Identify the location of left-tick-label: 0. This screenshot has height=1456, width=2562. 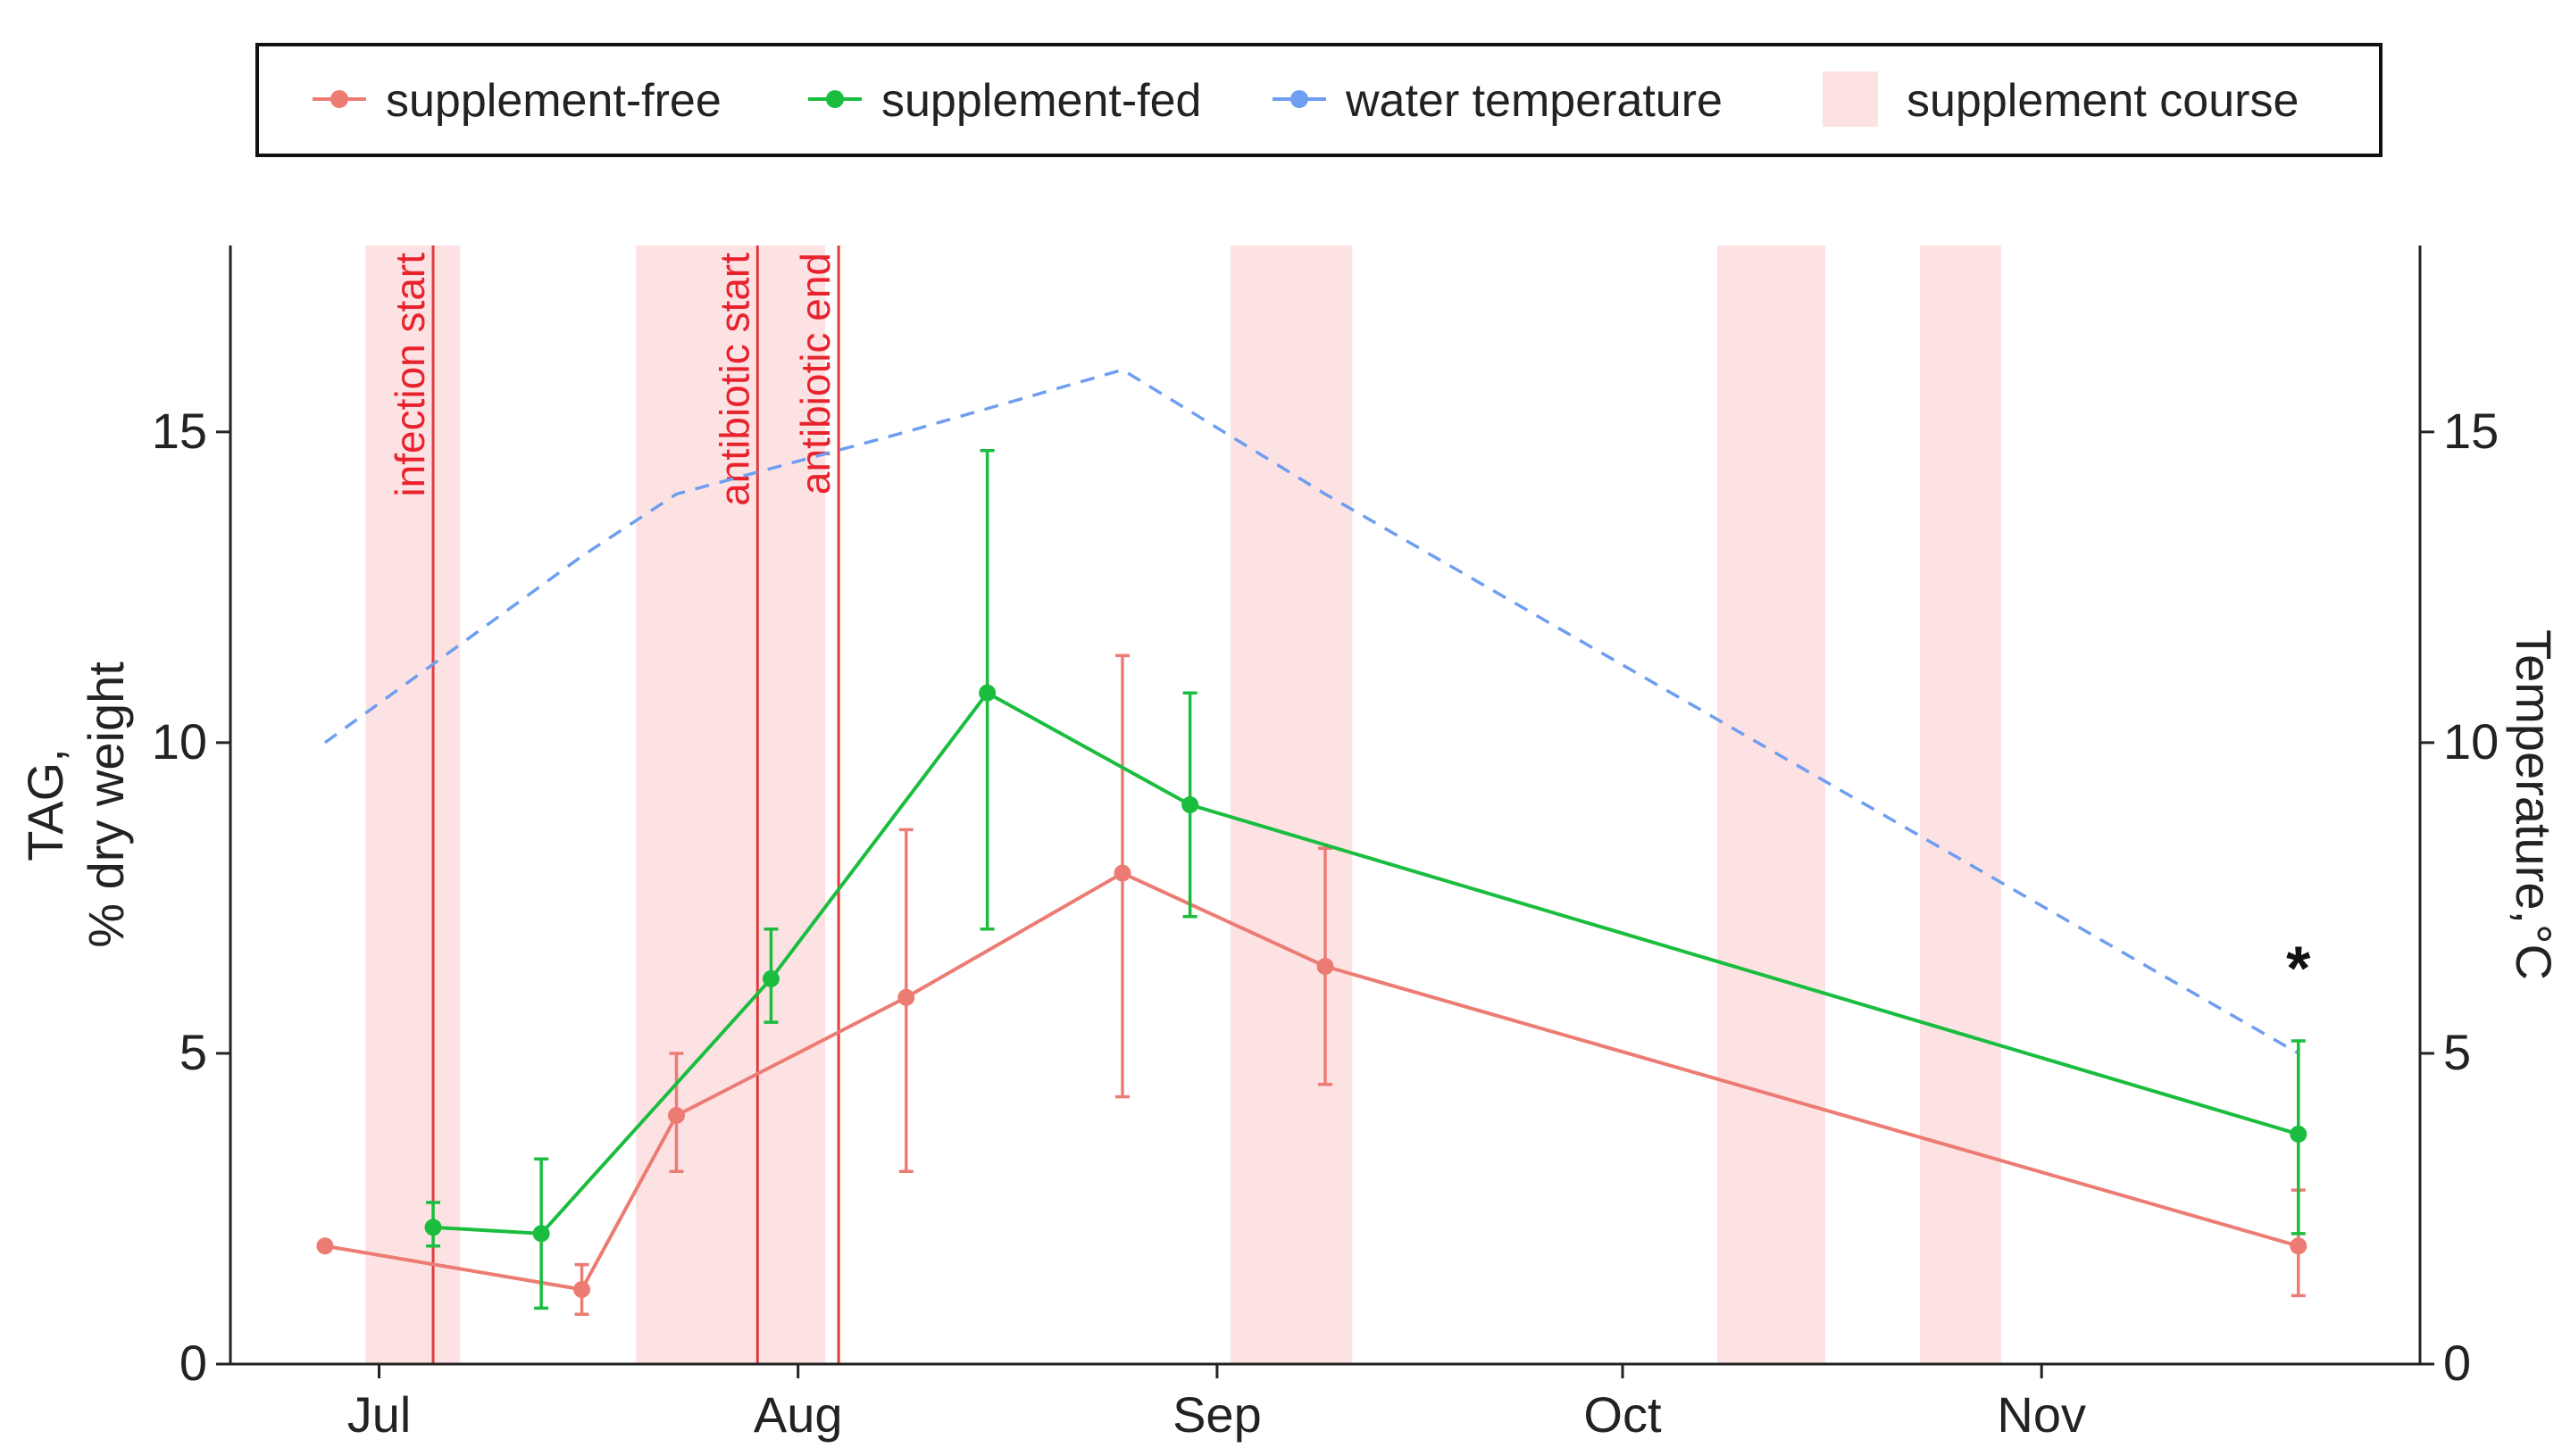
(193, 1363).